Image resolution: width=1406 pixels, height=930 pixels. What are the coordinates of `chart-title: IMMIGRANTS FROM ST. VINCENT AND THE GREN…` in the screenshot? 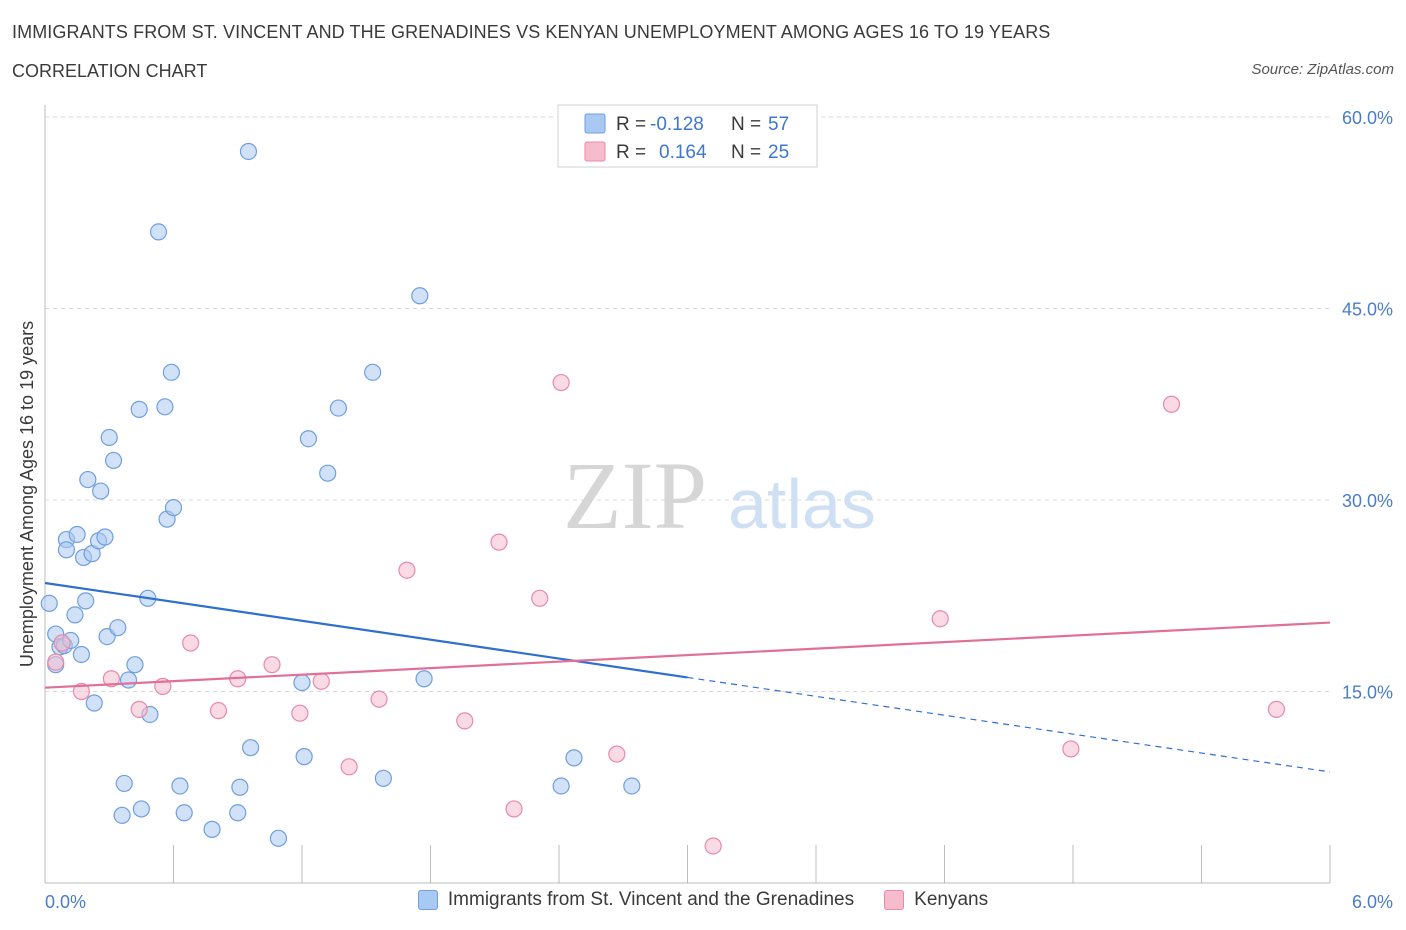 It's located at (531, 32).